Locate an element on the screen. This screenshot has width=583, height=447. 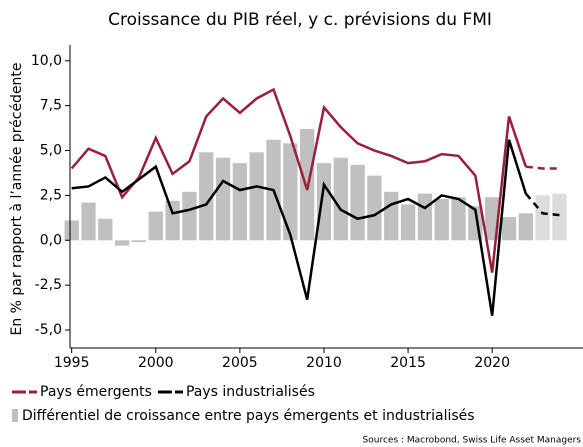
x-tick-label: 2005 is located at coordinates (240, 363).